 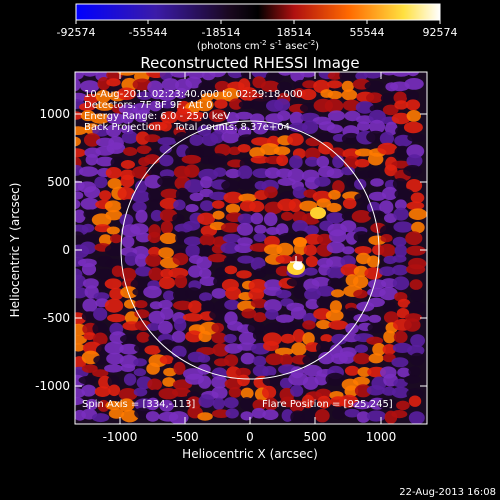 What do you see at coordinates (157, 116) in the screenshot?
I see `energy-range-label: Energy Range: 6.0 - 25.0 keV` at bounding box center [157, 116].